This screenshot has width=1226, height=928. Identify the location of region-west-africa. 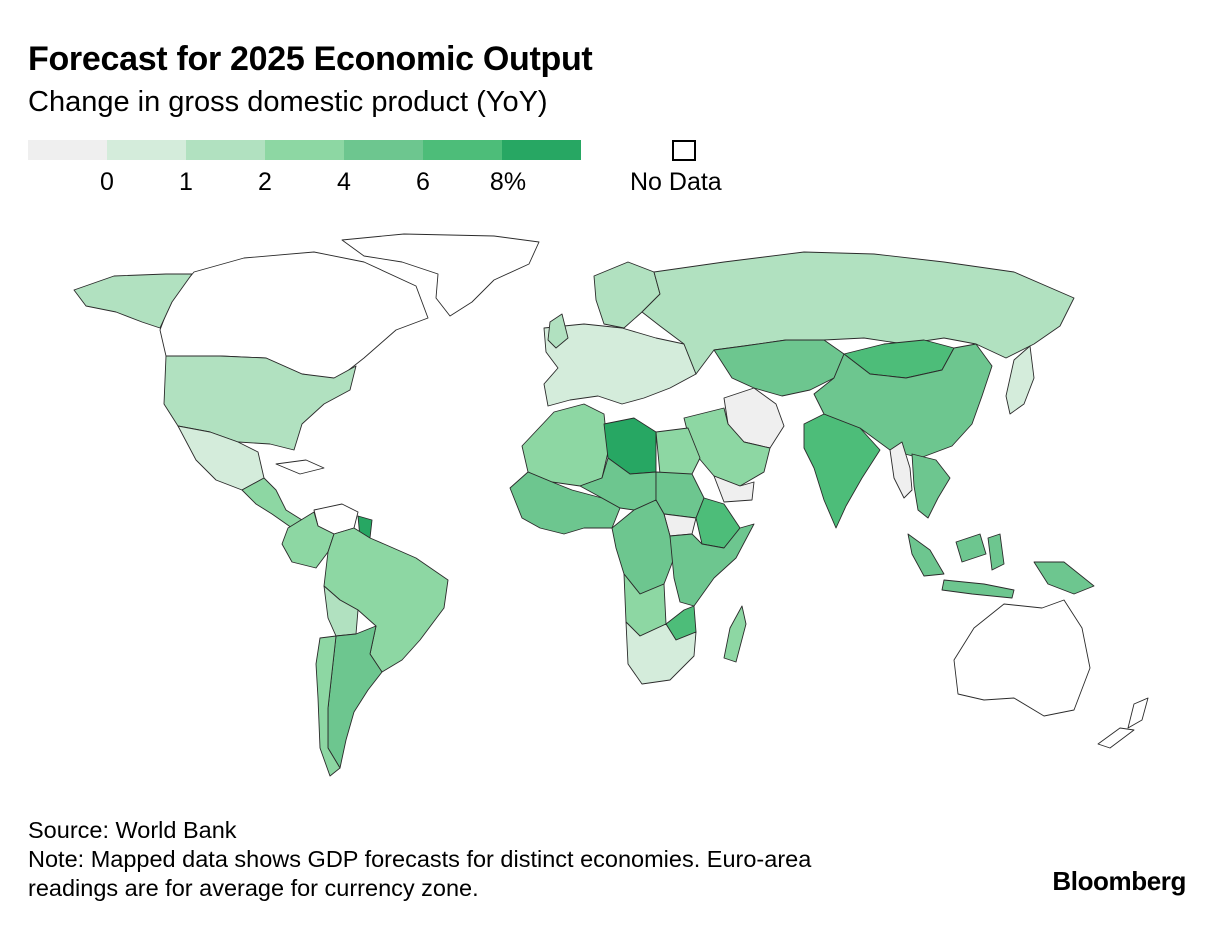
(565, 503).